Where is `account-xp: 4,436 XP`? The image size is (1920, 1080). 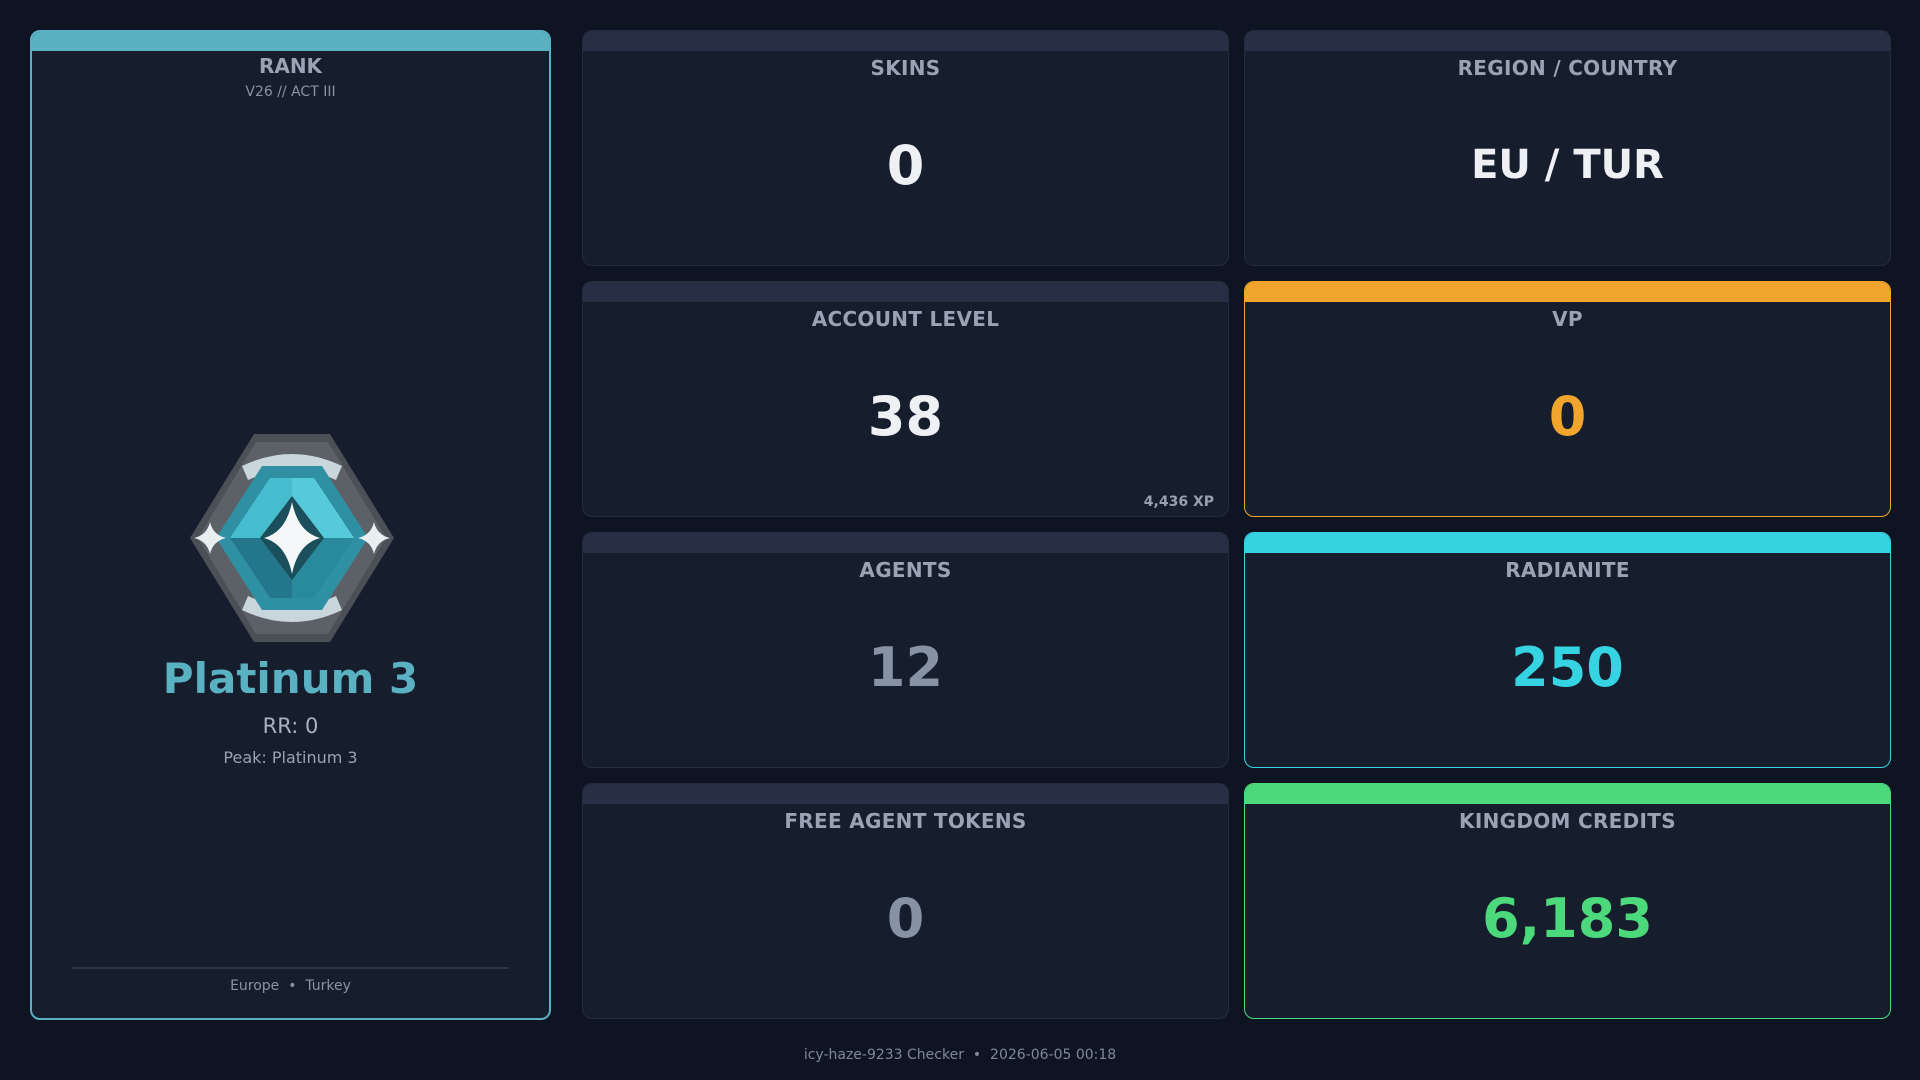 account-xp: 4,436 XP is located at coordinates (1178, 502).